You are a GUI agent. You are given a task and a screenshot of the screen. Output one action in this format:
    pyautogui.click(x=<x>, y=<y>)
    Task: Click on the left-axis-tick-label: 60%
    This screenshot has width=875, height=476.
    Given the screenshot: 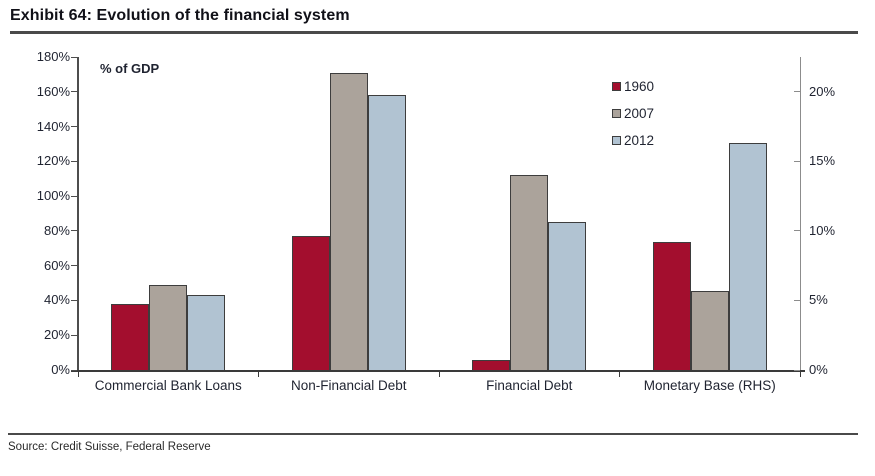 What is the action you would take?
    pyautogui.click(x=56, y=265)
    